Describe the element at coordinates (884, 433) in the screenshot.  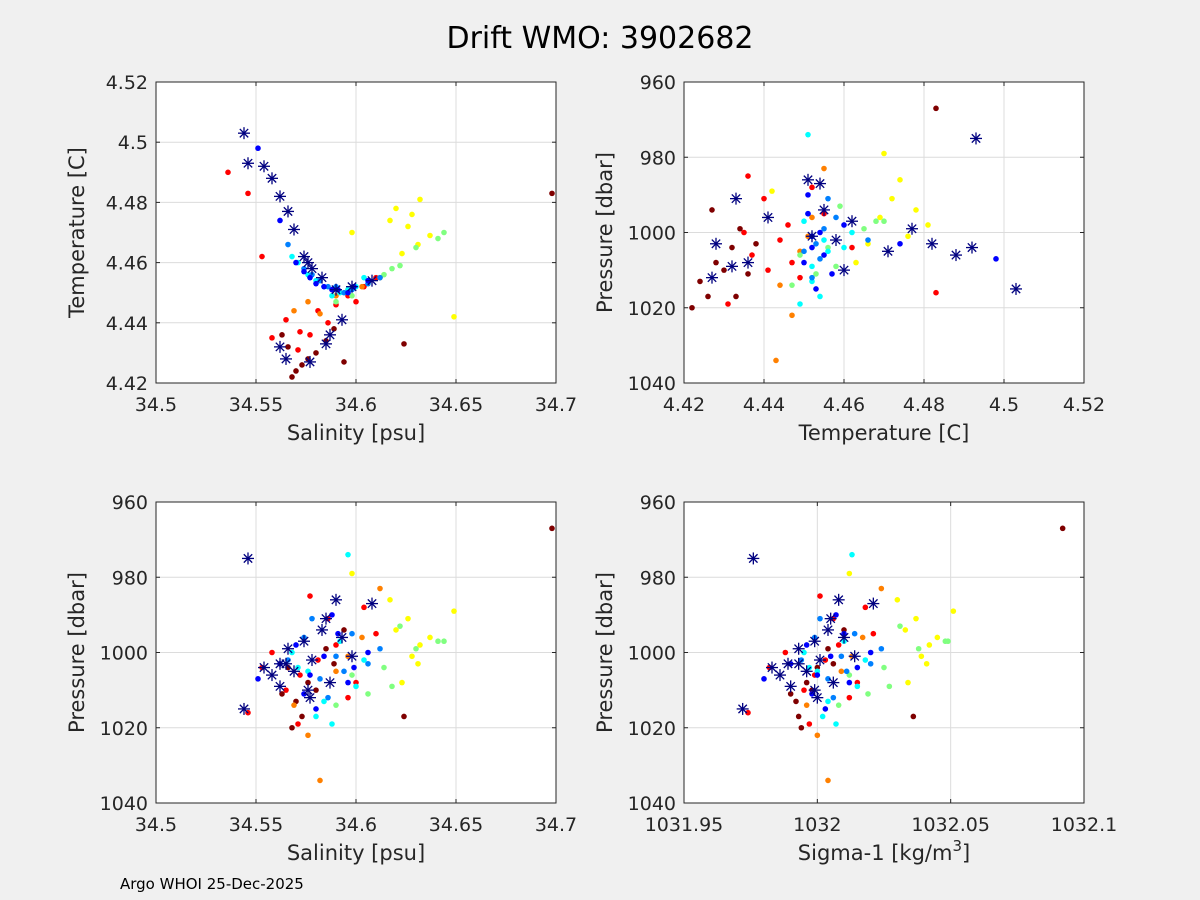
I see `x-axis-label: Temperature [C]` at that location.